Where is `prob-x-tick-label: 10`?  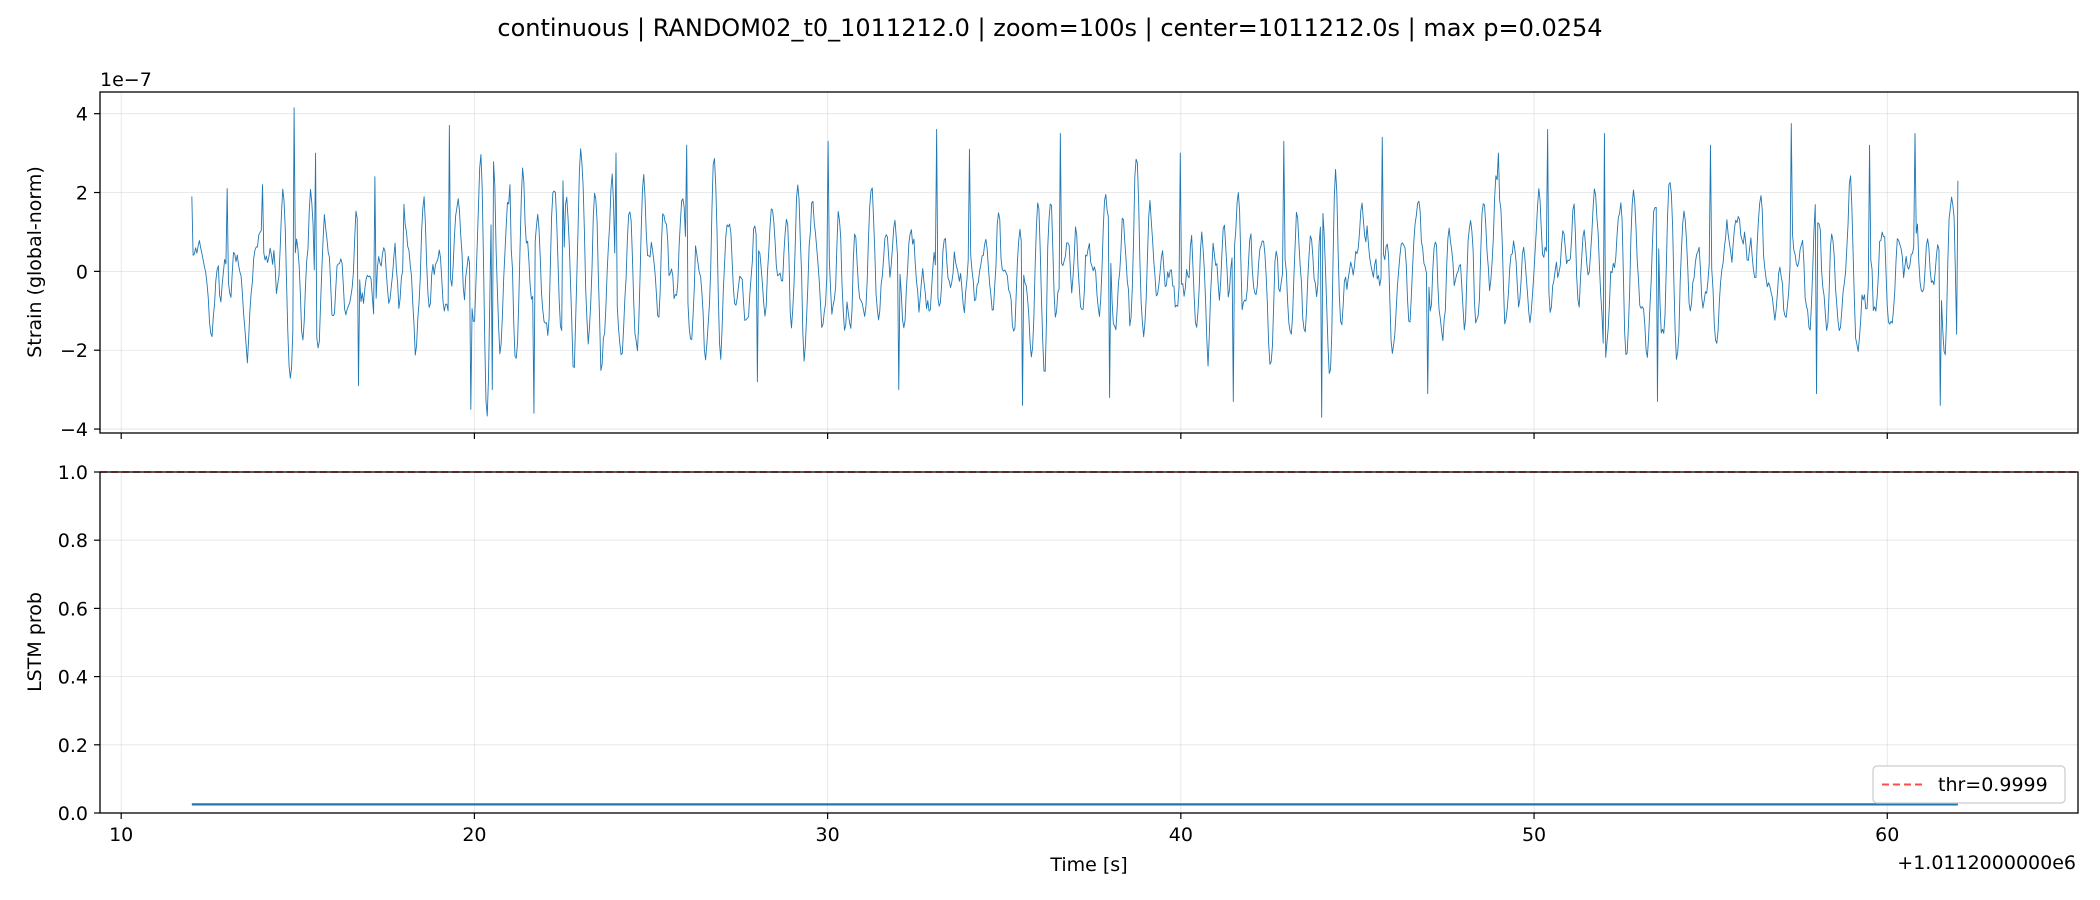 prob-x-tick-label: 10 is located at coordinates (121, 835).